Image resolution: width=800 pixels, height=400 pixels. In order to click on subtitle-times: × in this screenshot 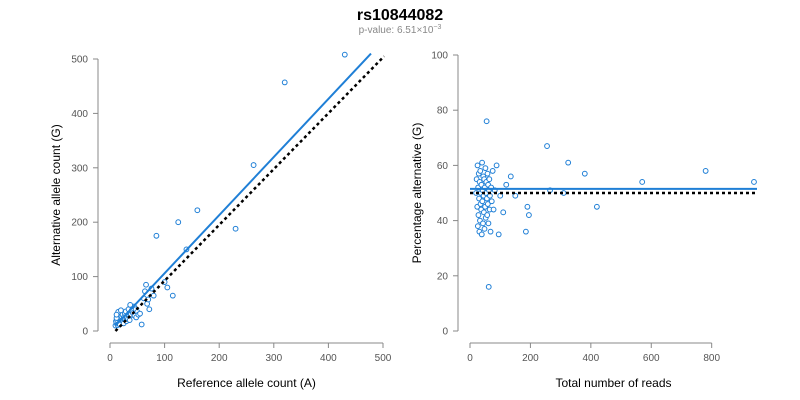, I will do `click(419, 30)`.